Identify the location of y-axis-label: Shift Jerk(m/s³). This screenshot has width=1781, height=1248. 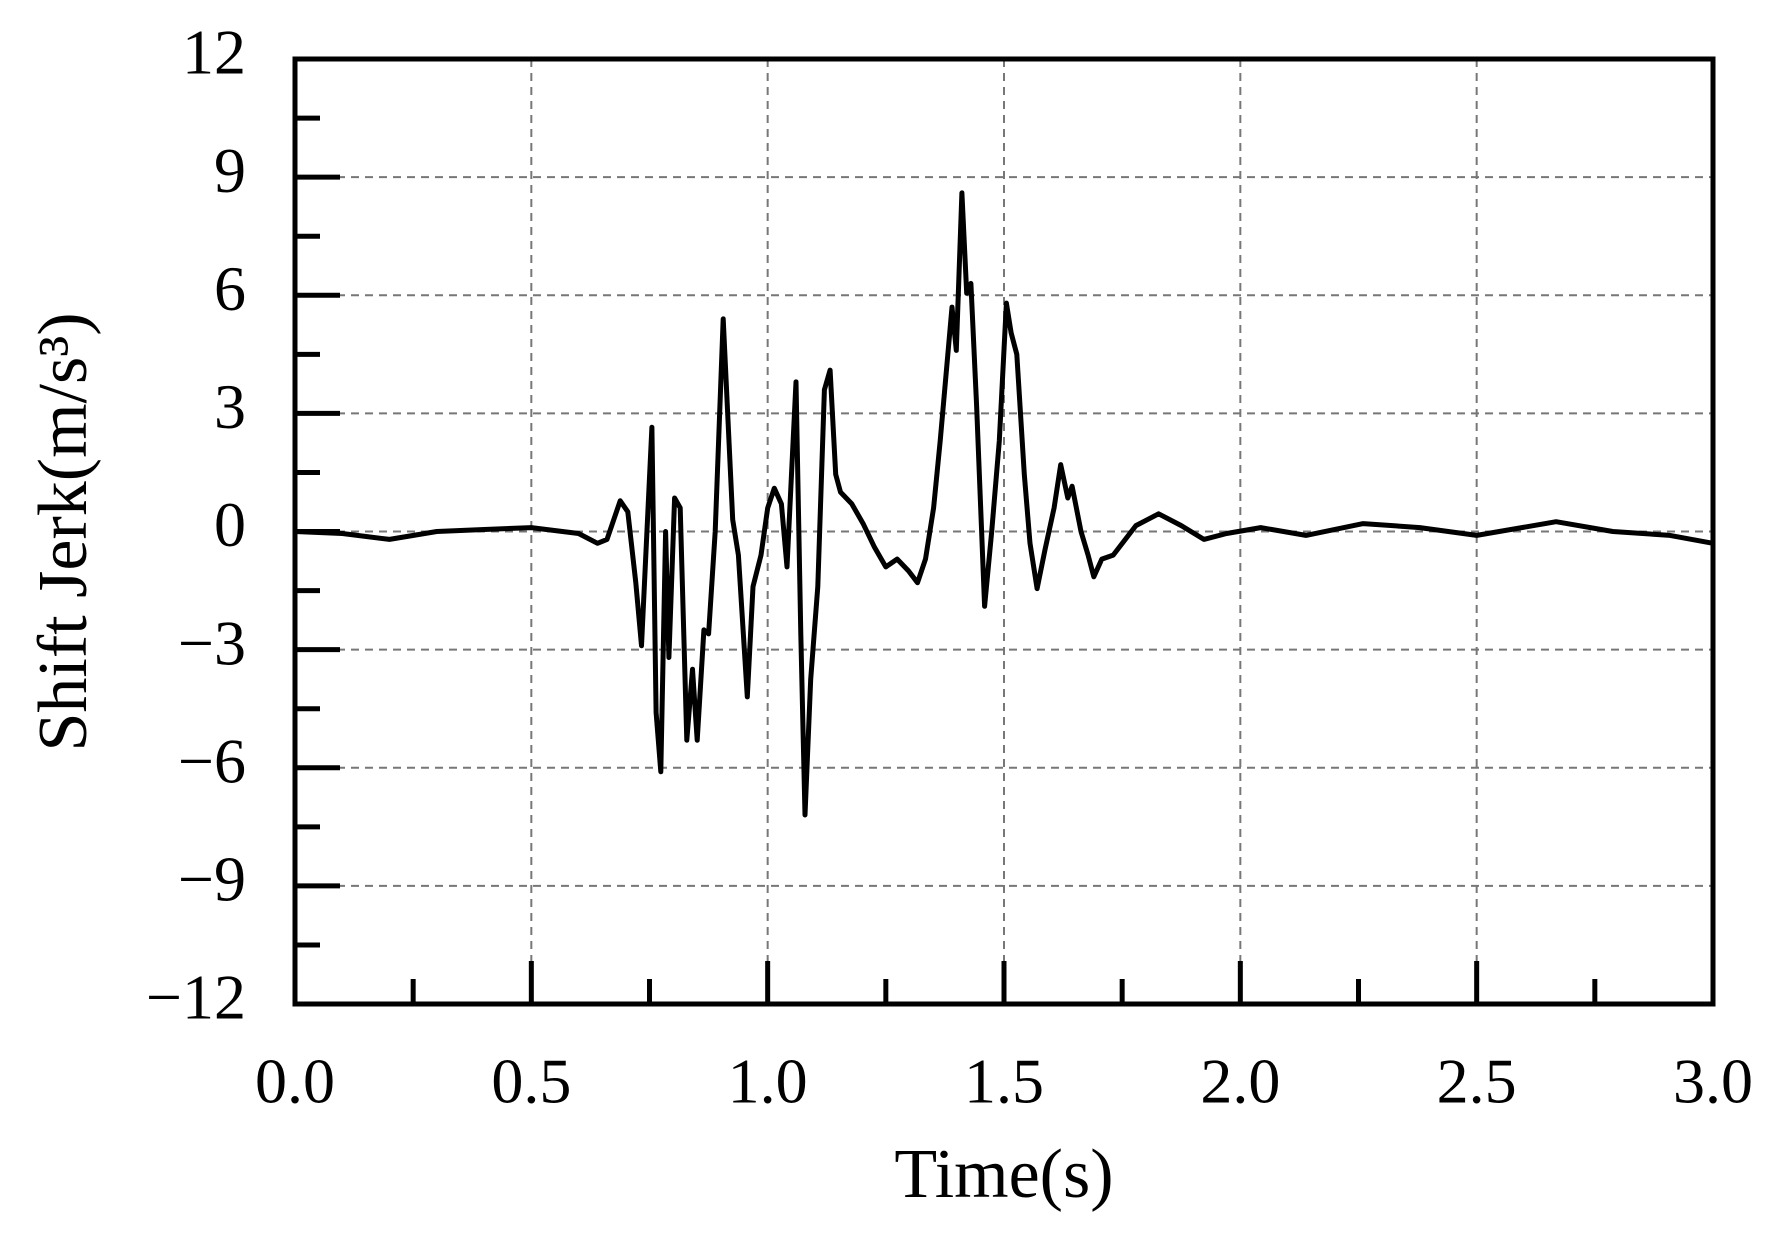
(63, 531).